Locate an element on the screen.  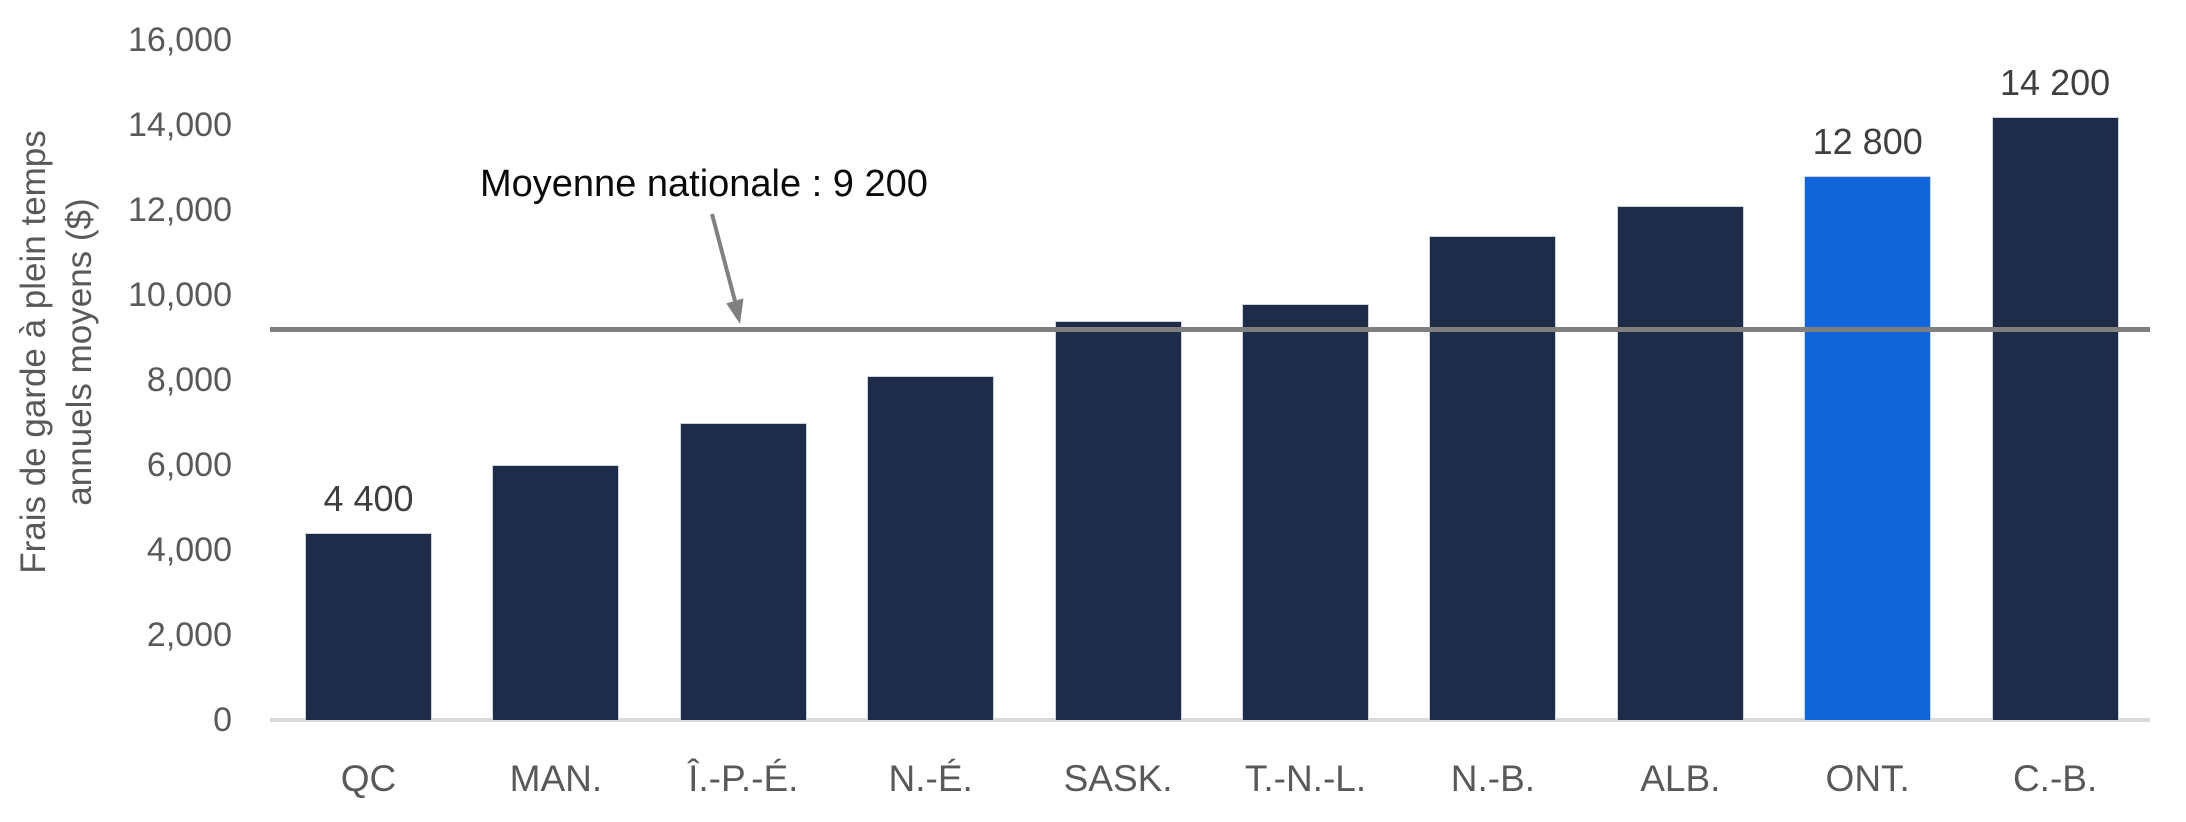
bar-qc is located at coordinates (368, 626).